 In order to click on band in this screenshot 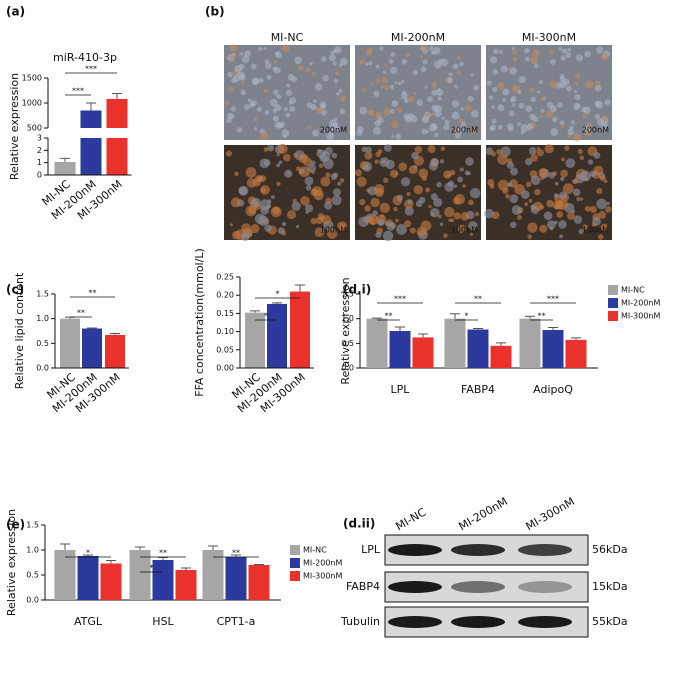, I will do `click(415, 587)`.